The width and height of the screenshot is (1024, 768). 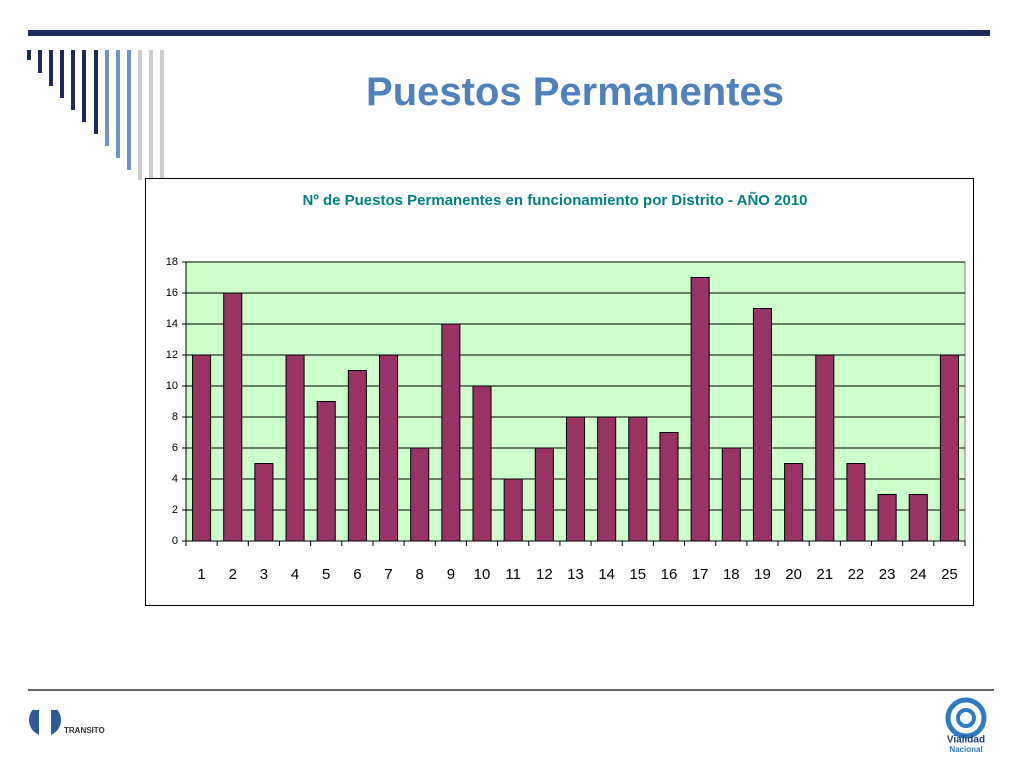 I want to click on slide-title: Puestos Permanentes, so click(x=575, y=92).